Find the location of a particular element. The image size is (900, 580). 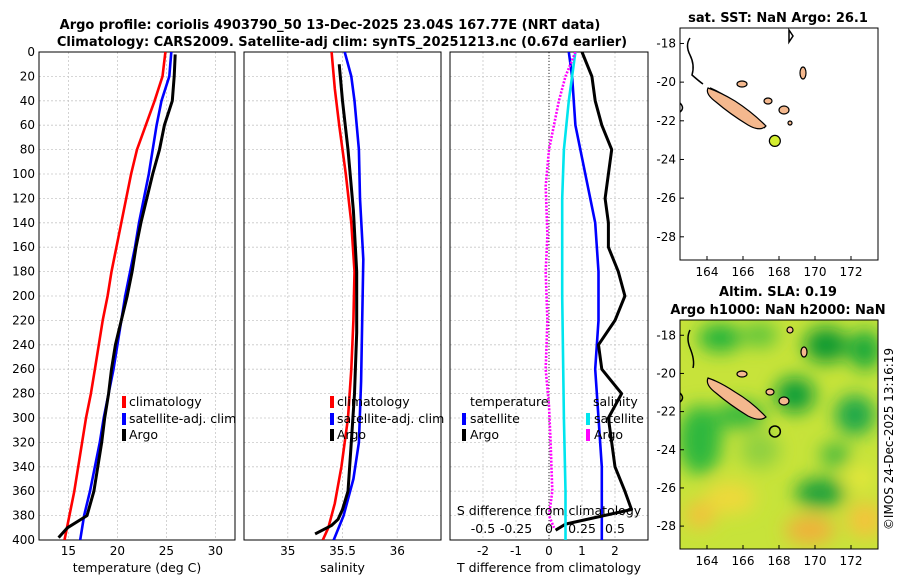

legend-title-temperature: temperature is located at coordinates (509, 401).